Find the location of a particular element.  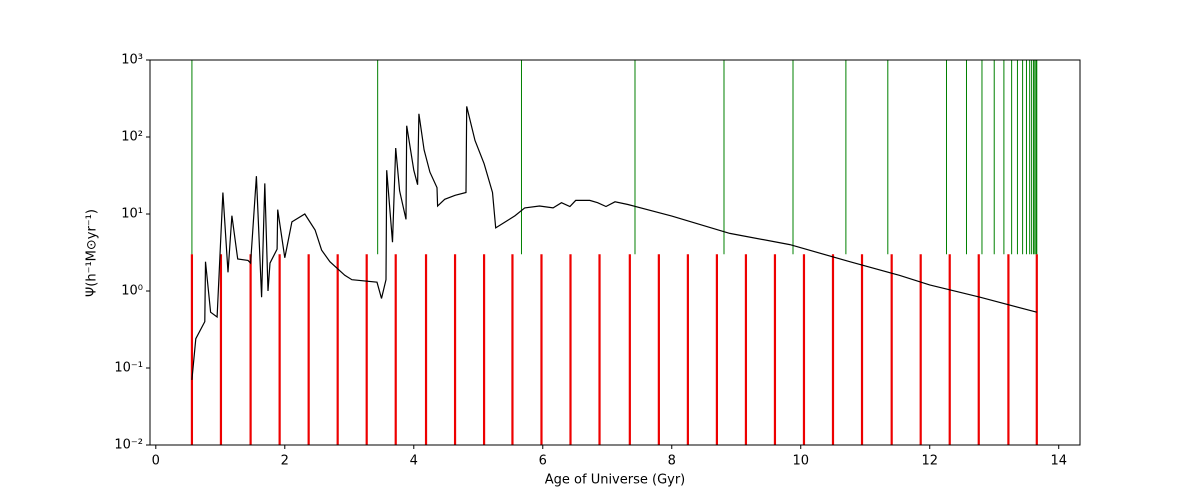

x-tick-label: 6 is located at coordinates (543, 461).